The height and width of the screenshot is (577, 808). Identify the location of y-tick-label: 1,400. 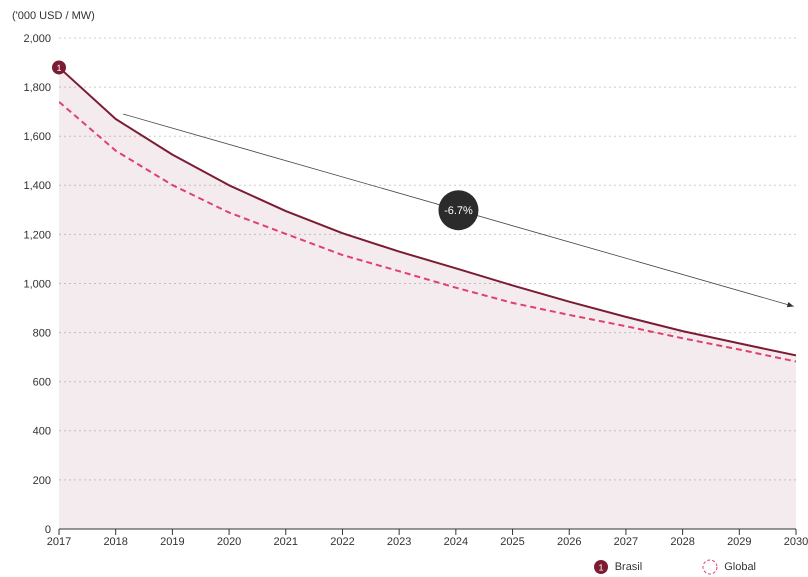
(37, 186).